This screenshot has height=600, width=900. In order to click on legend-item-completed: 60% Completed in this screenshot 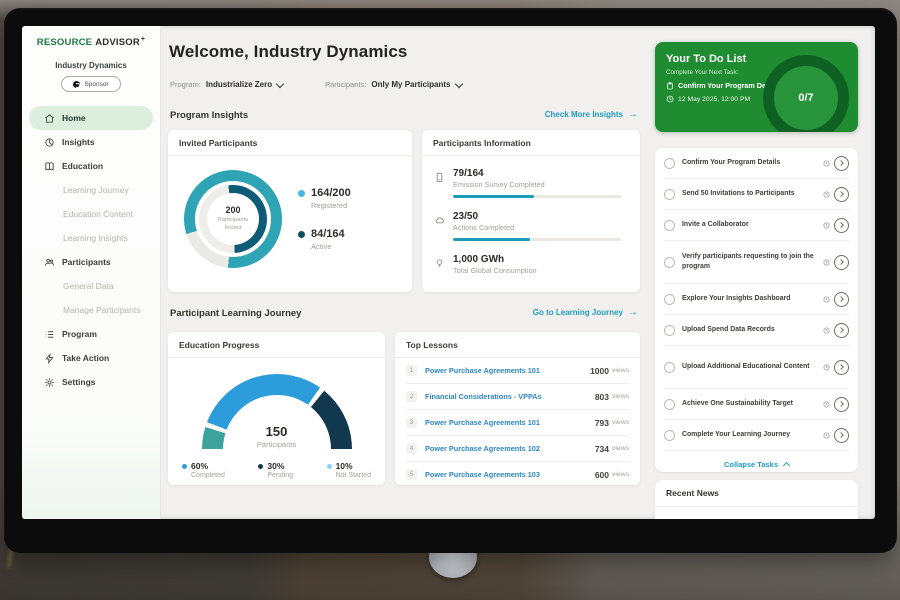, I will do `click(203, 470)`.